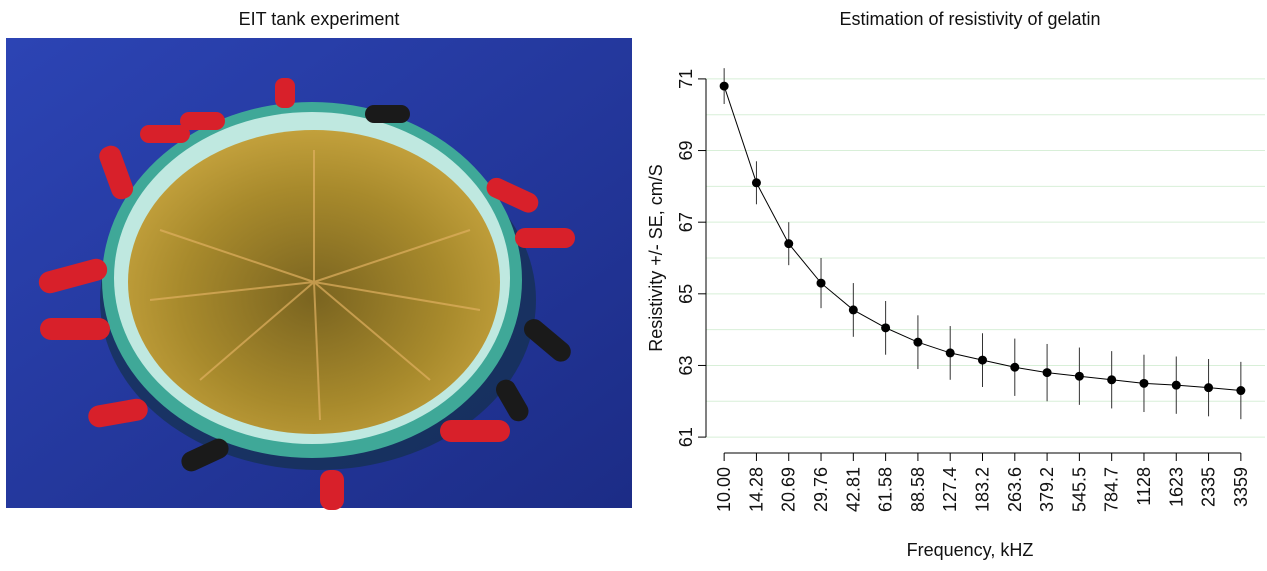  What do you see at coordinates (1209, 487) in the screenshot?
I see `x-tick-label: 2335` at bounding box center [1209, 487].